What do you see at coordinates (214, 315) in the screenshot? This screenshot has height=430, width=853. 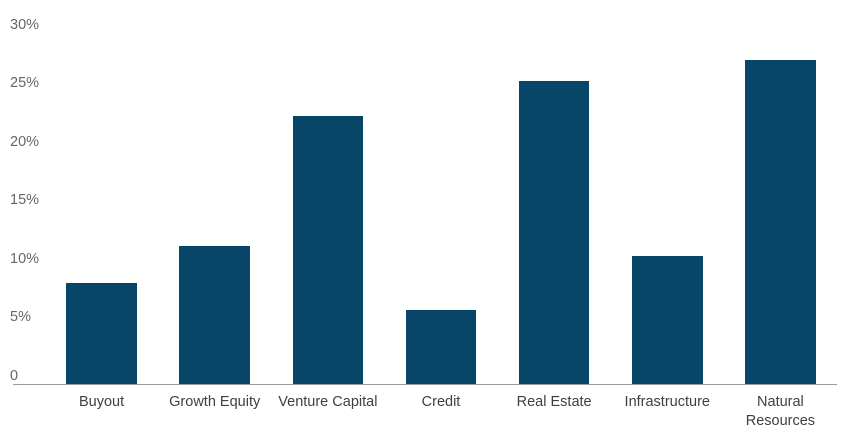 I see `bar-growth-equity` at bounding box center [214, 315].